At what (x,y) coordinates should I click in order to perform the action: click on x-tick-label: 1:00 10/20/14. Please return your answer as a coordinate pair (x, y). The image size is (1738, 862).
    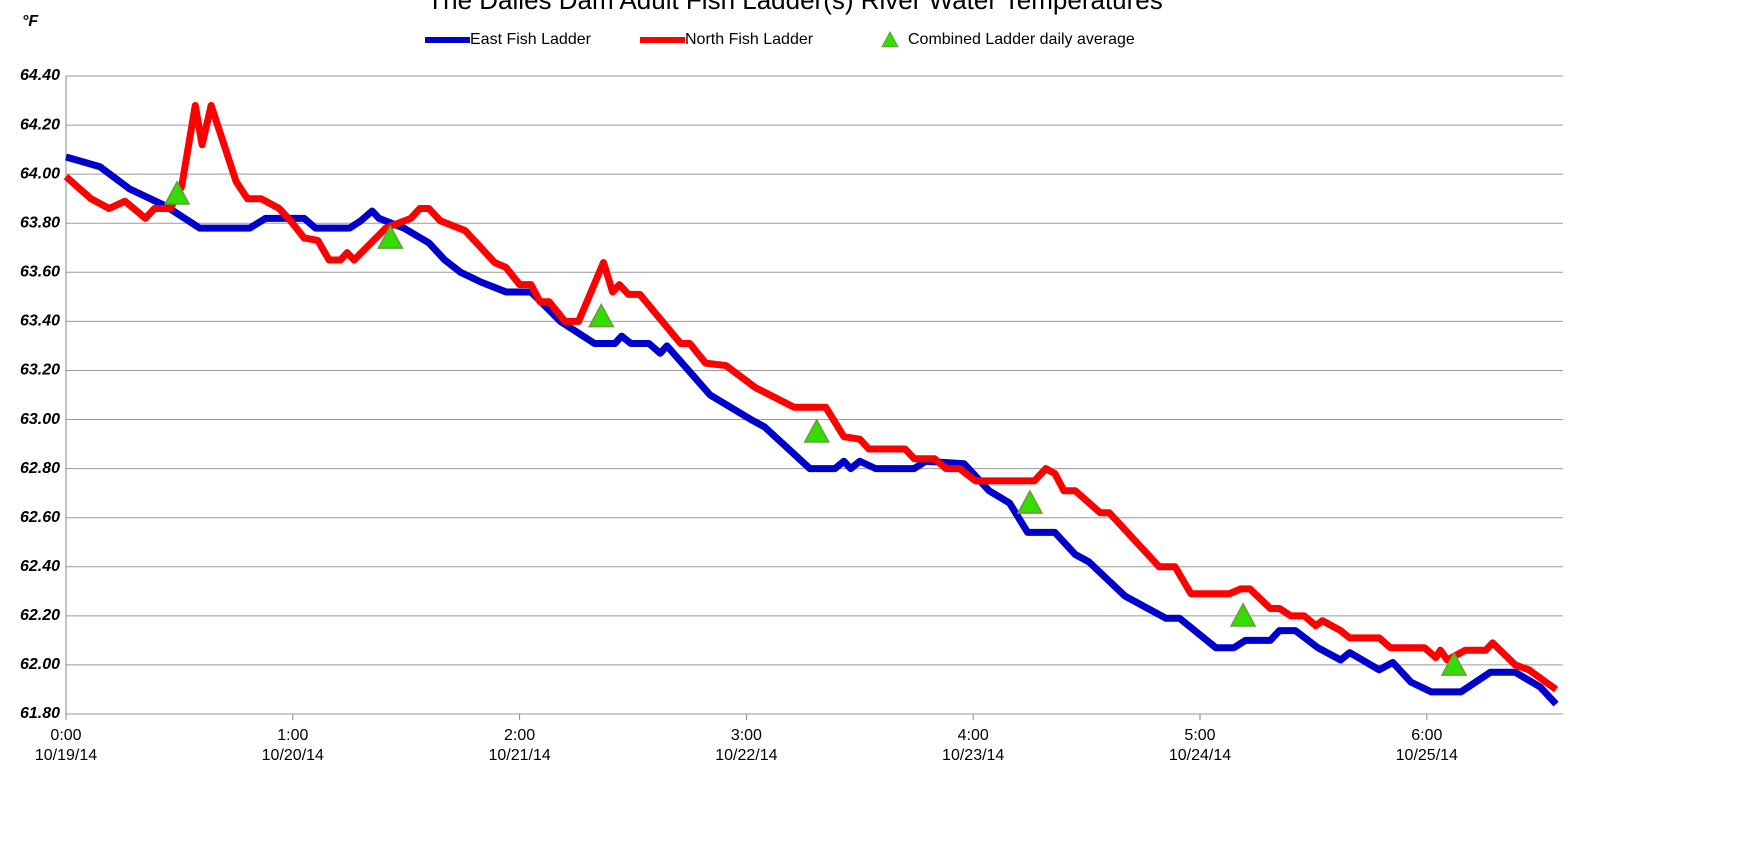
    Looking at the image, I should click on (292, 745).